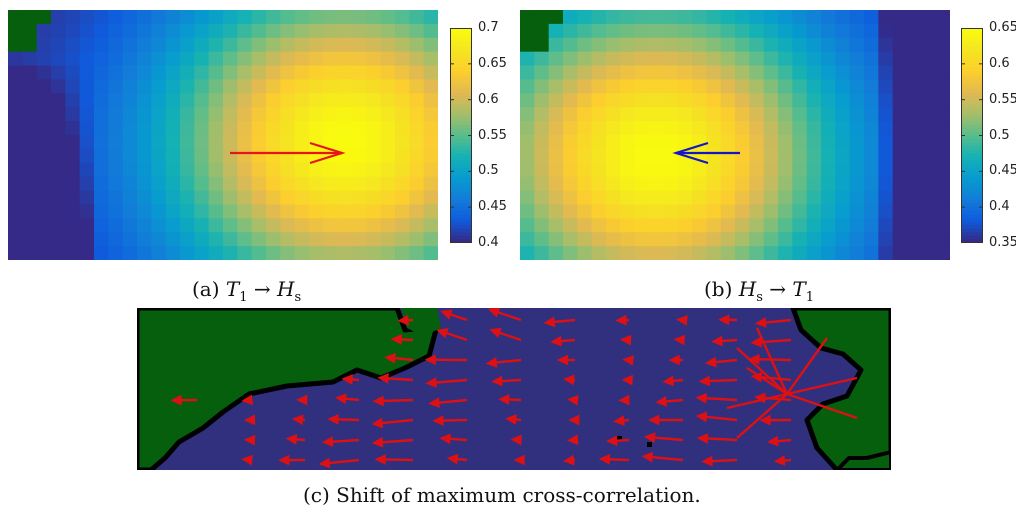 This screenshot has width=1016, height=515. Describe the element at coordinates (488, 171) in the screenshot. I see `colorbar-tick-label: 0.5` at that location.